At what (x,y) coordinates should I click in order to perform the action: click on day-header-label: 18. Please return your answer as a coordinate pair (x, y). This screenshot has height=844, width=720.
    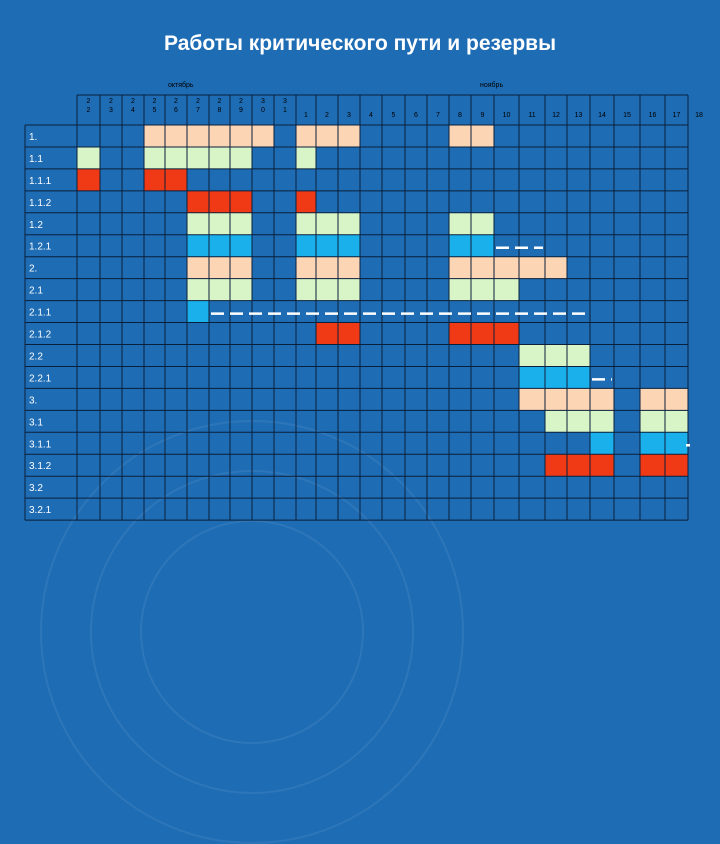
    Looking at the image, I should click on (699, 115).